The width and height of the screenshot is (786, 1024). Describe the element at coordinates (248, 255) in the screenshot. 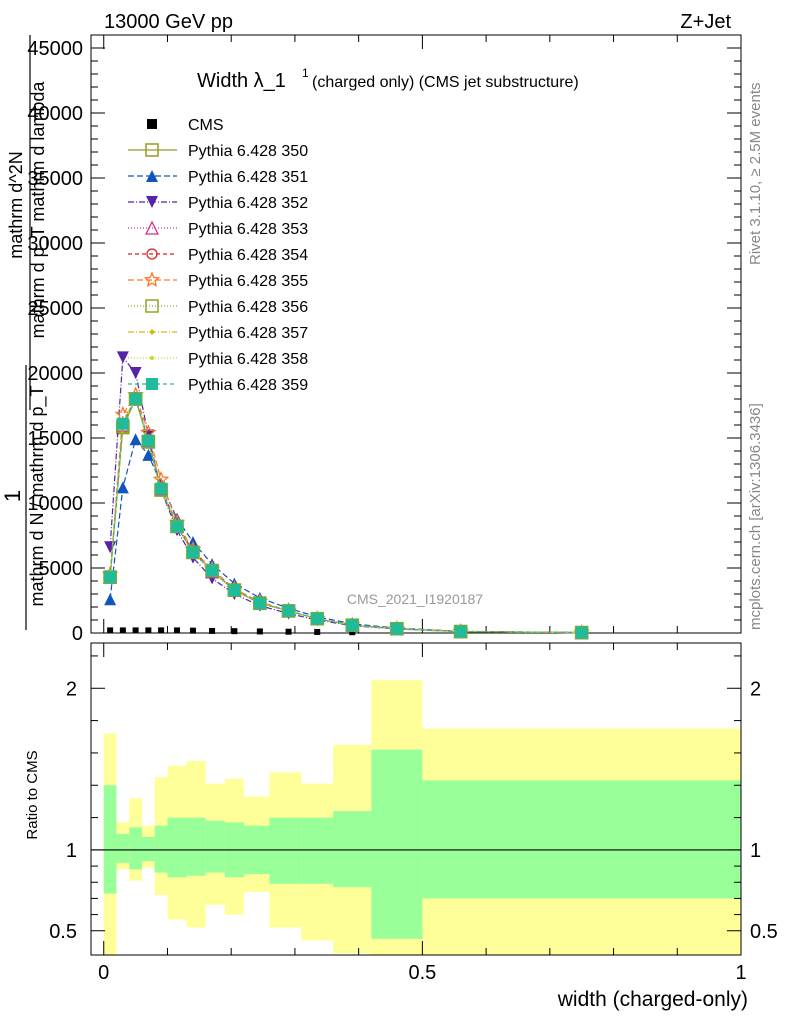

I see `legend-label: Pythia 6.428 354` at that location.